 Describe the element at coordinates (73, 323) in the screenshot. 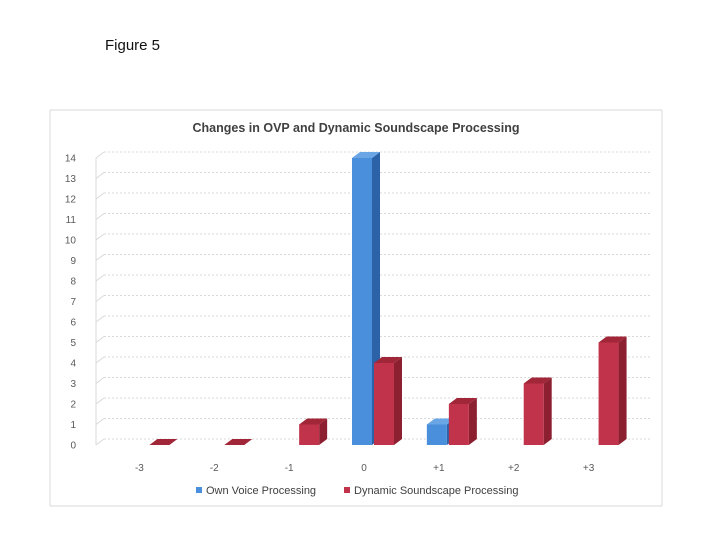

I see `y-tick-label: 6` at that location.